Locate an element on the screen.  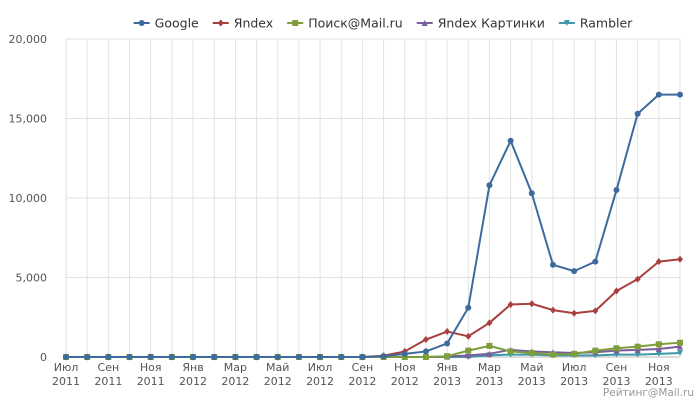
legend-label: Google is located at coordinates (177, 23).